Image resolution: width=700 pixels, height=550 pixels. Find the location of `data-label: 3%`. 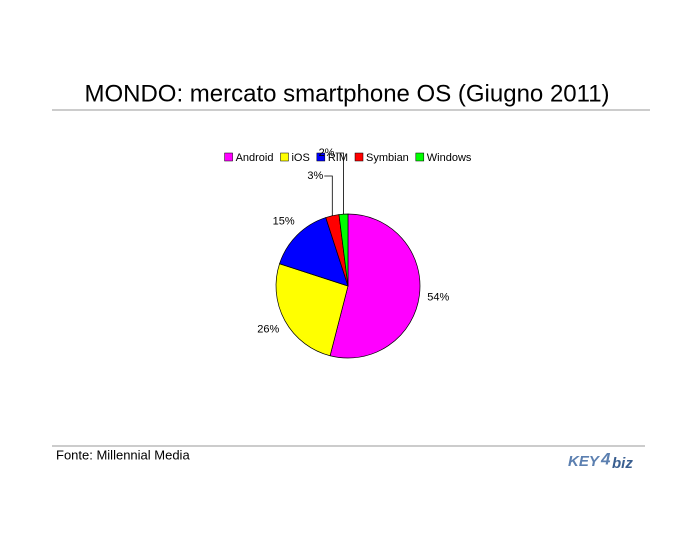

data-label: 3% is located at coordinates (315, 176).